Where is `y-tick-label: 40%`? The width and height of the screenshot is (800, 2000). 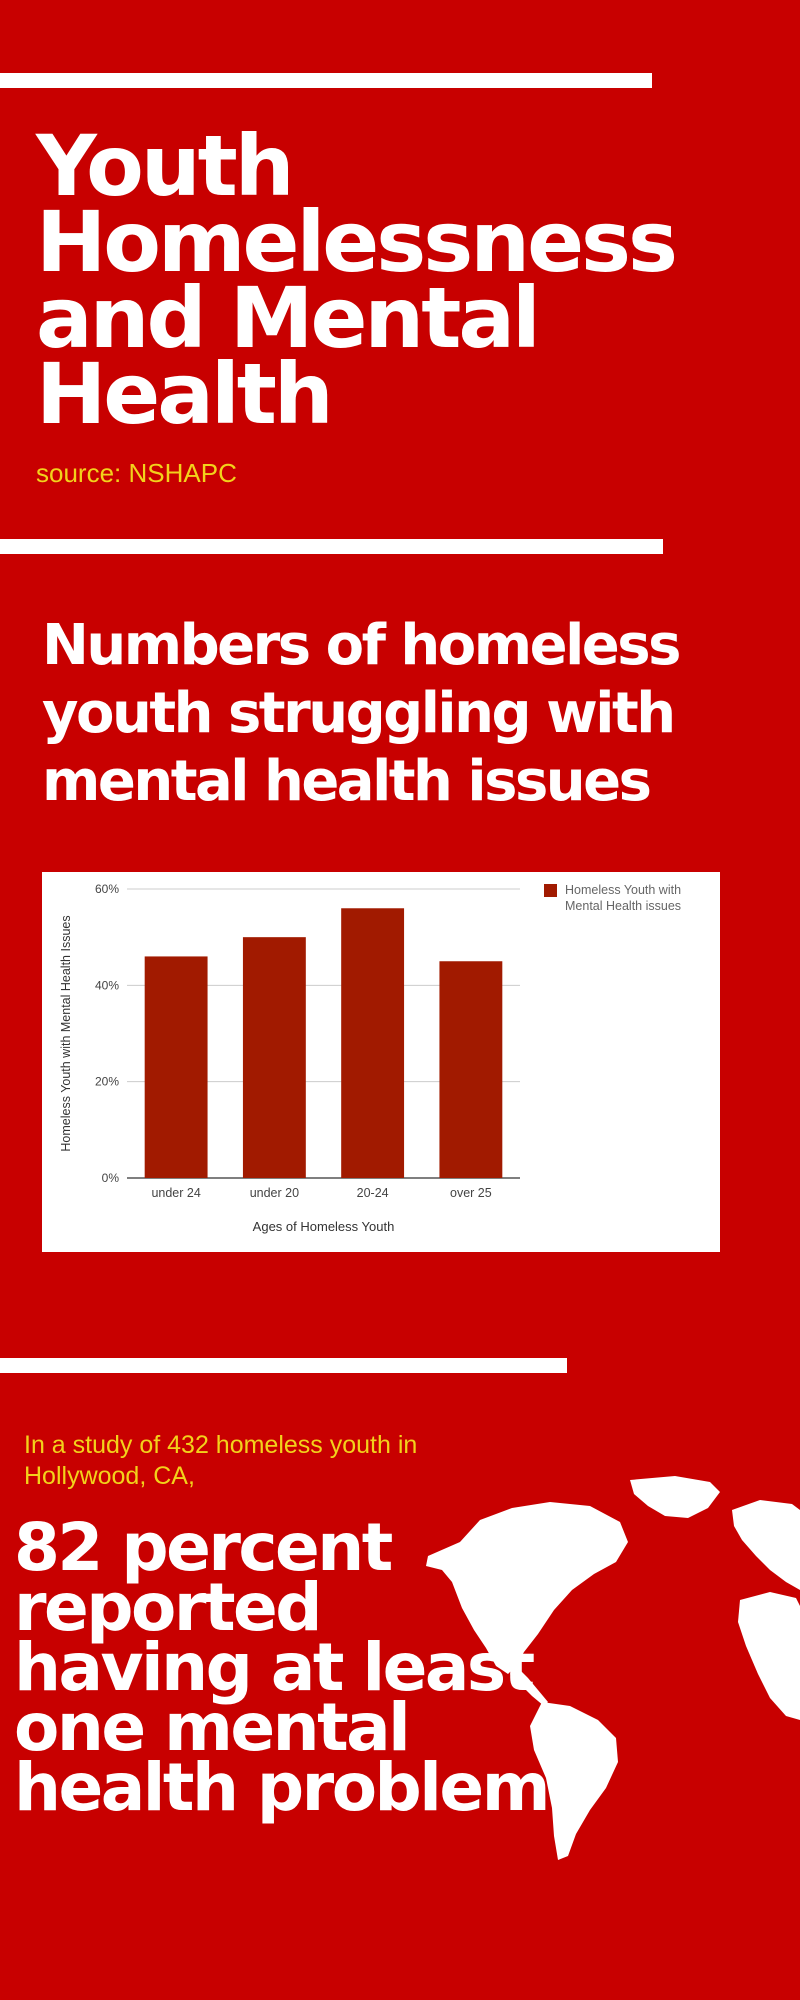 y-tick-label: 40% is located at coordinates (107, 985).